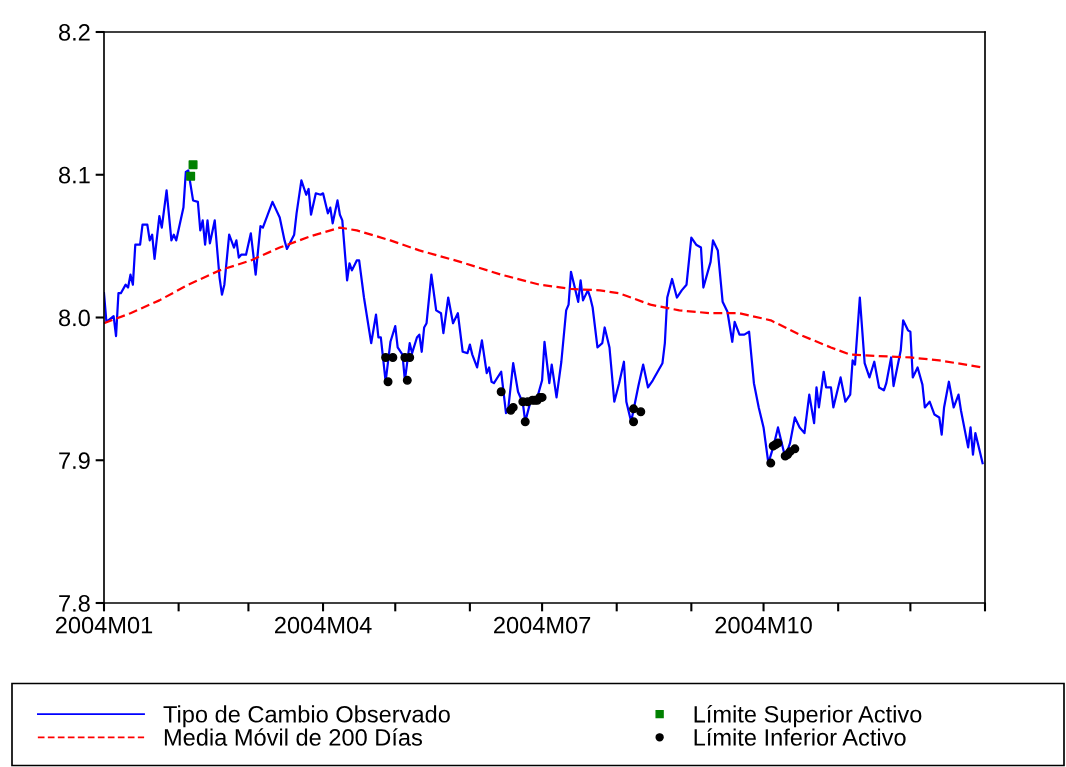 The image size is (1066, 767). Describe the element at coordinates (800, 737) in the screenshot. I see `legend-label: Límite Inferior Activo` at that location.